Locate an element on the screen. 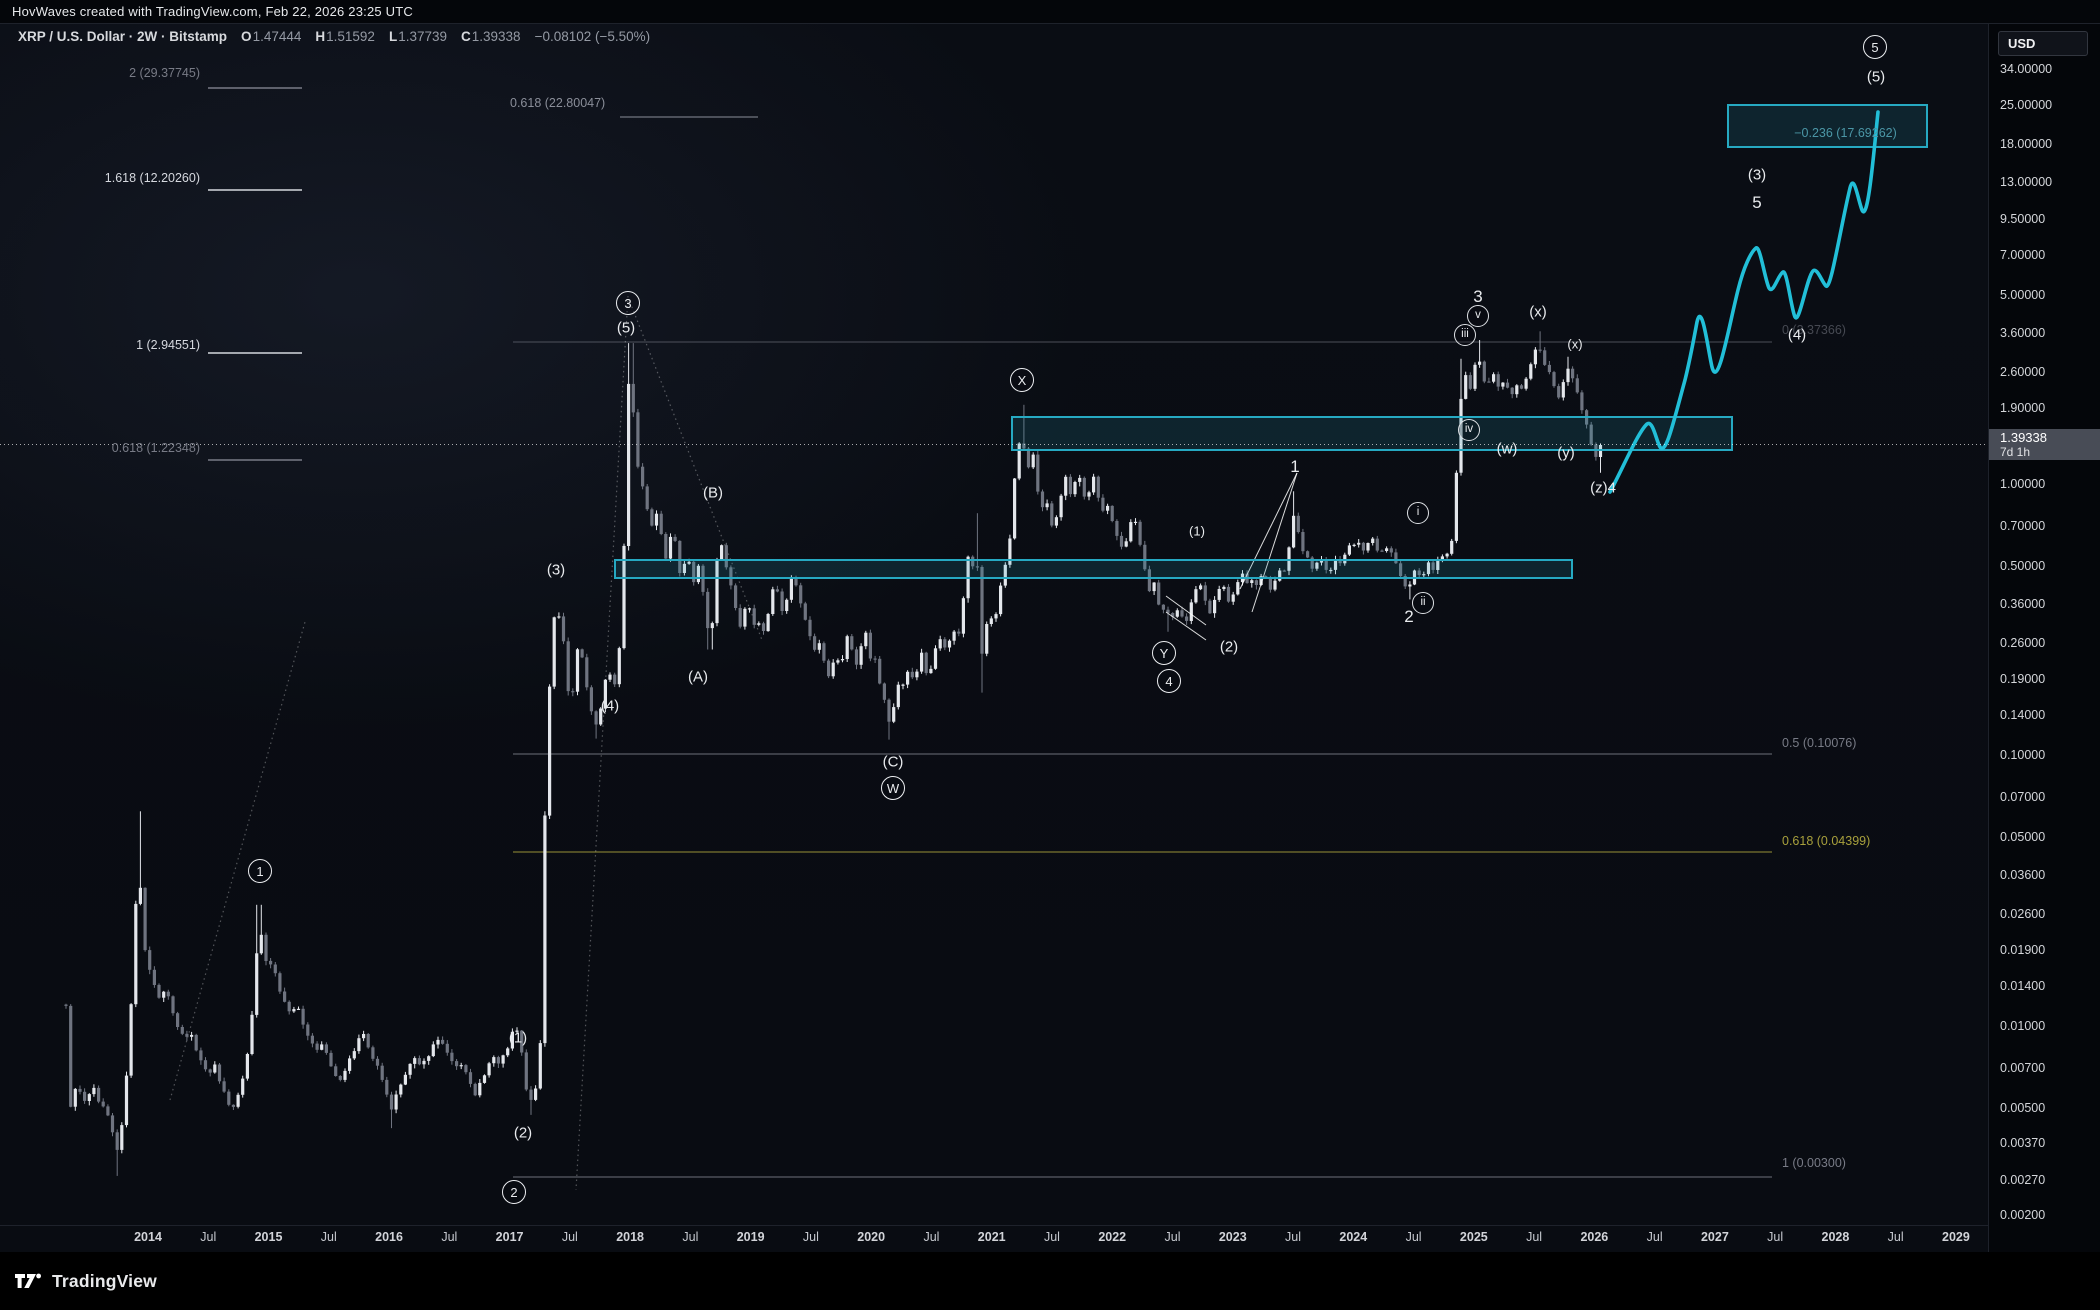 This screenshot has height=1310, width=2100. time-axis-tick-year: 2016 is located at coordinates (389, 1237).